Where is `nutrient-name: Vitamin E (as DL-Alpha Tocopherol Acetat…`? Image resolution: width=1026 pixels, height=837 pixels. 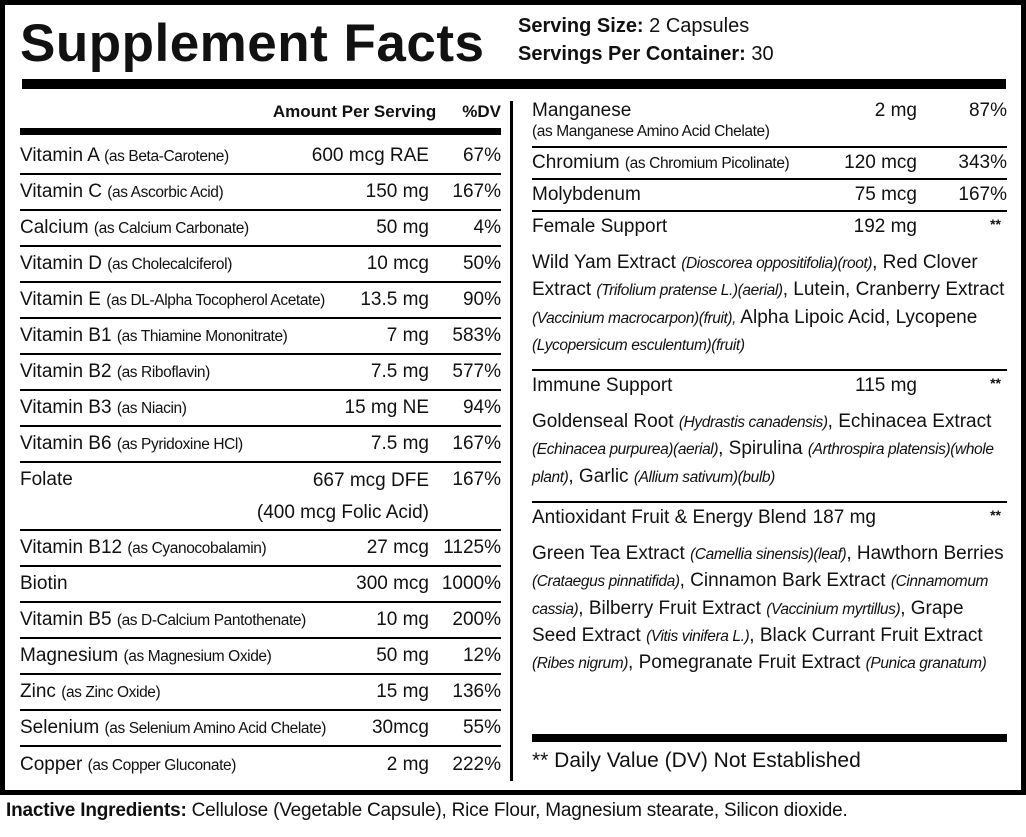
nutrient-name: Vitamin E (as DL-Alpha Tocopherol Acetat… is located at coordinates (190, 300).